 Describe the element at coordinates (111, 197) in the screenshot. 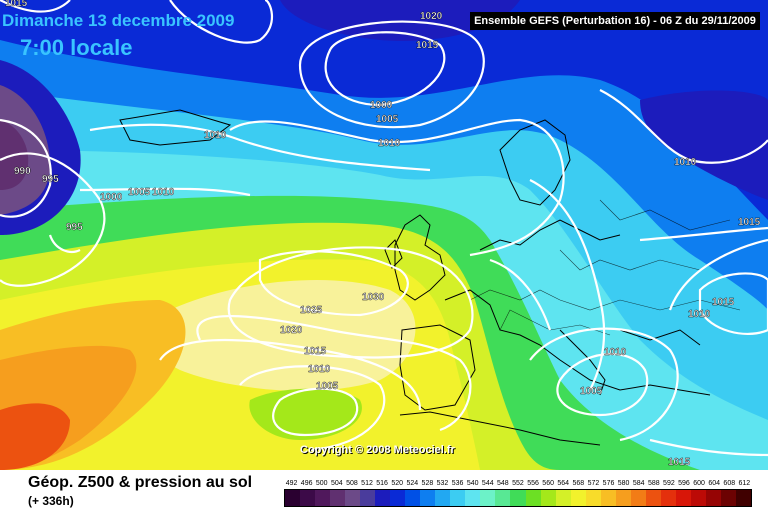

I see `isobar-label: 1000` at that location.